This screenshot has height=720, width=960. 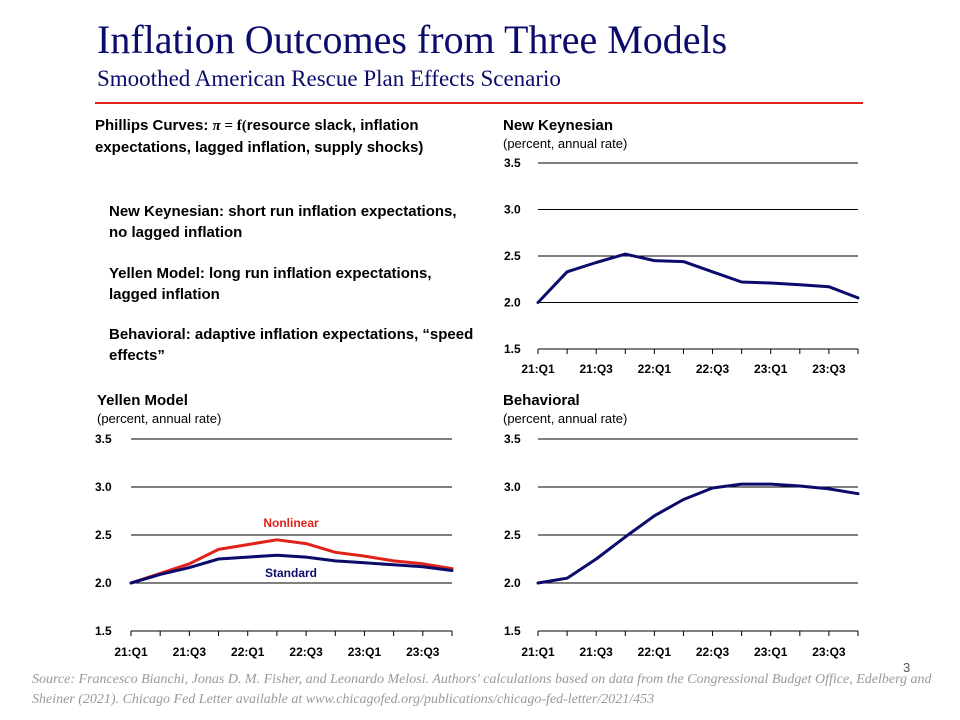 What do you see at coordinates (512, 487) in the screenshot?
I see `behavioral-ytick-label: 3.0` at bounding box center [512, 487].